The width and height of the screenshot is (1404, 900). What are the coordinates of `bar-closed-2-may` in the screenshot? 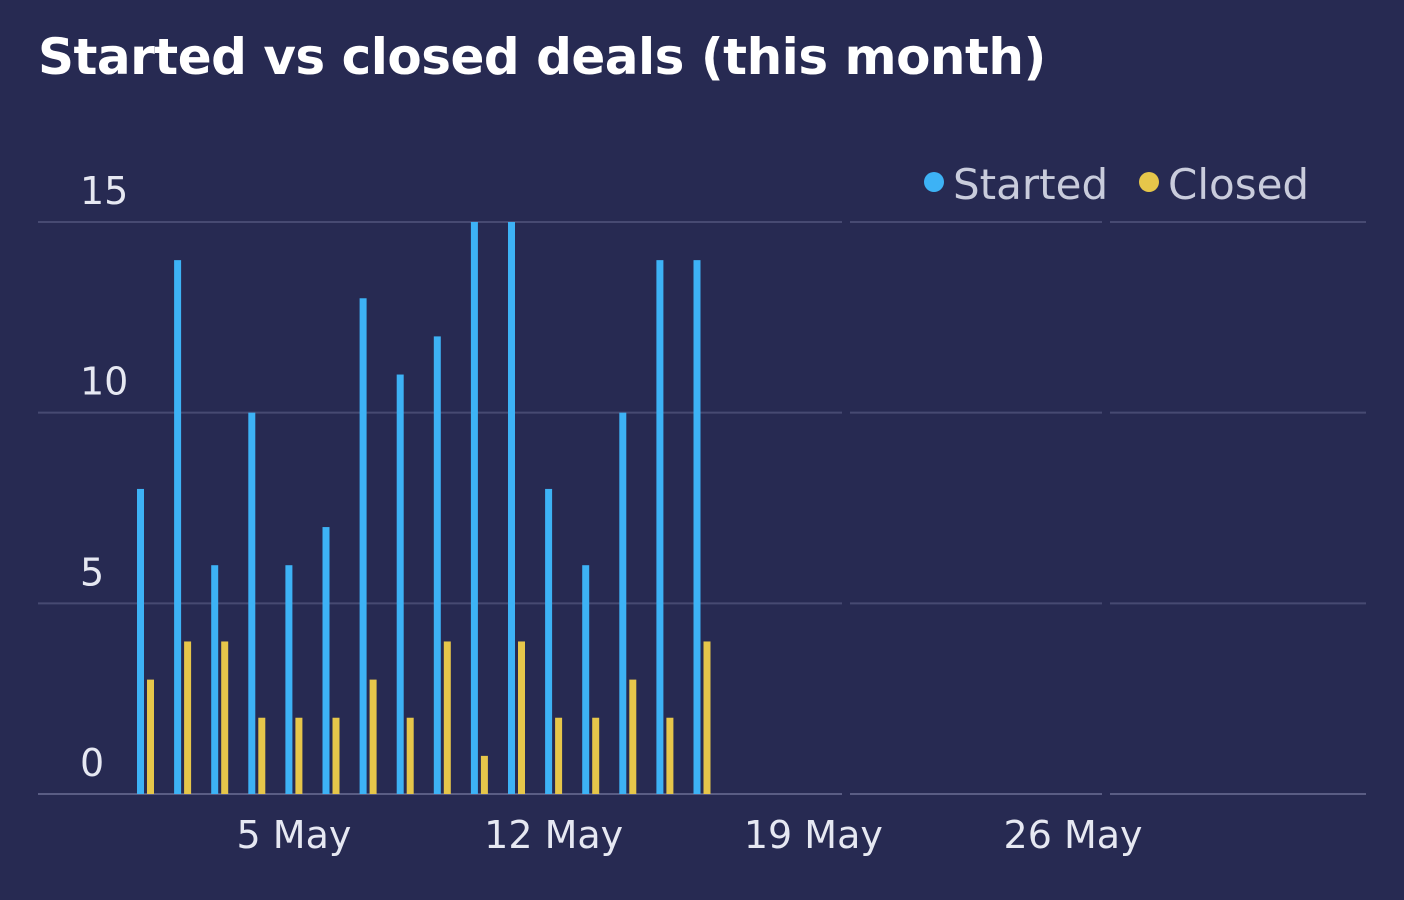 It's located at (188, 717).